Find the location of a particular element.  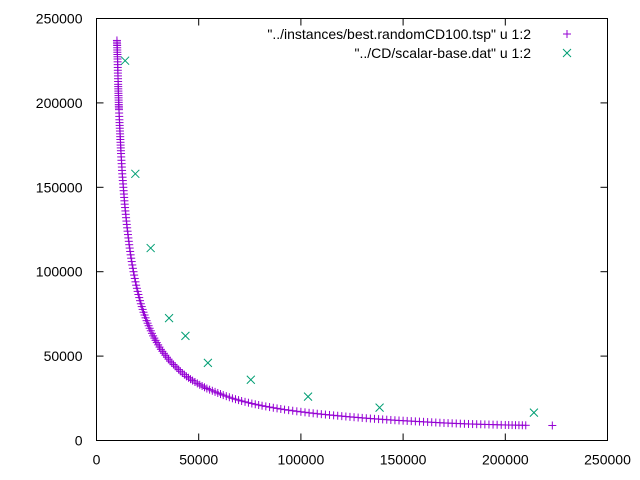

y-tick-label: 250000 is located at coordinates (59, 19).